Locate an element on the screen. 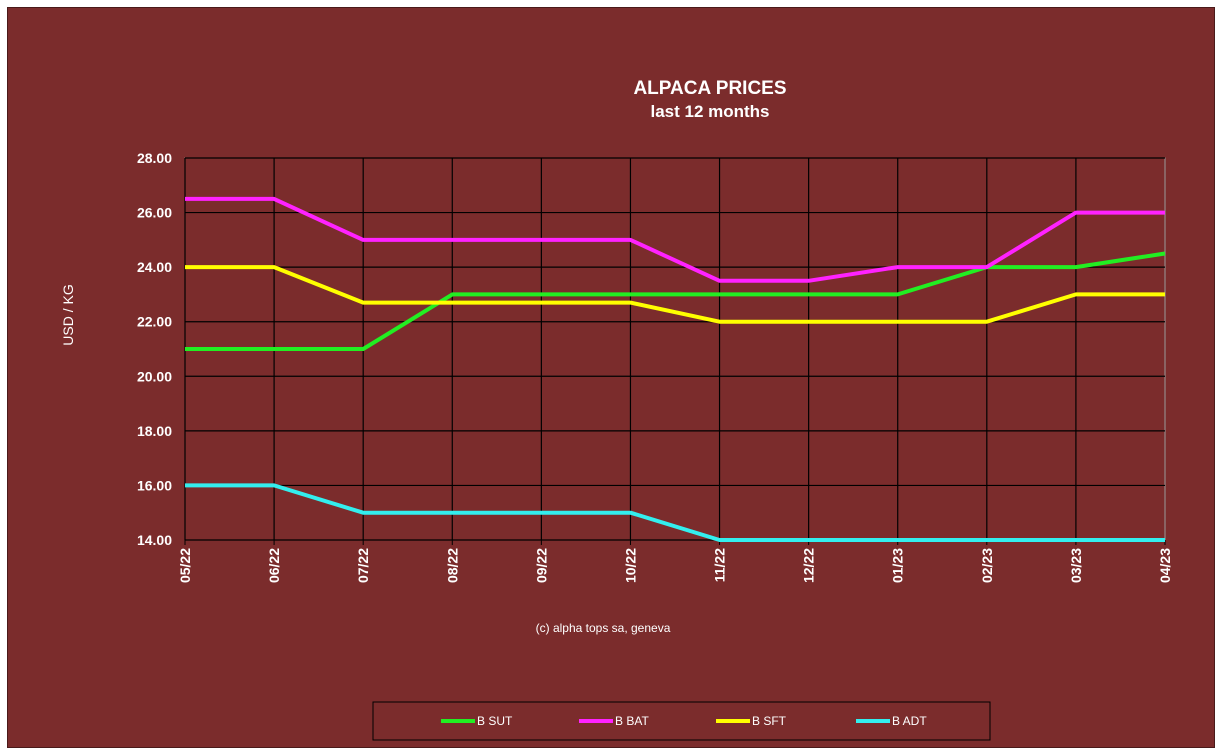 This screenshot has height=754, width=1222. series-line-b-sft is located at coordinates (675, 294).